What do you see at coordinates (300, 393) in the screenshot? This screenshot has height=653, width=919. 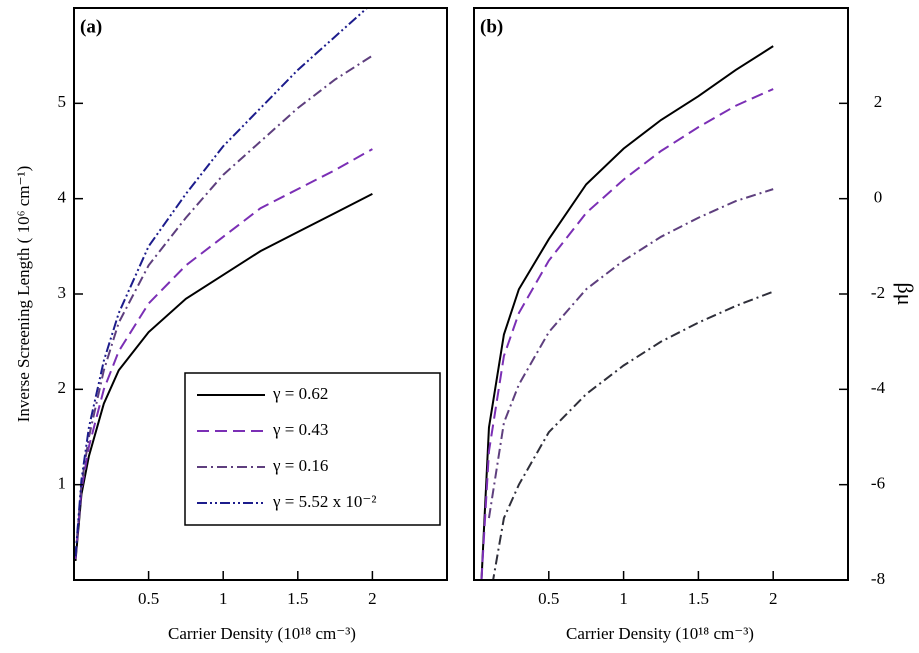 I see `legend-label: γ = 0.62` at bounding box center [300, 393].